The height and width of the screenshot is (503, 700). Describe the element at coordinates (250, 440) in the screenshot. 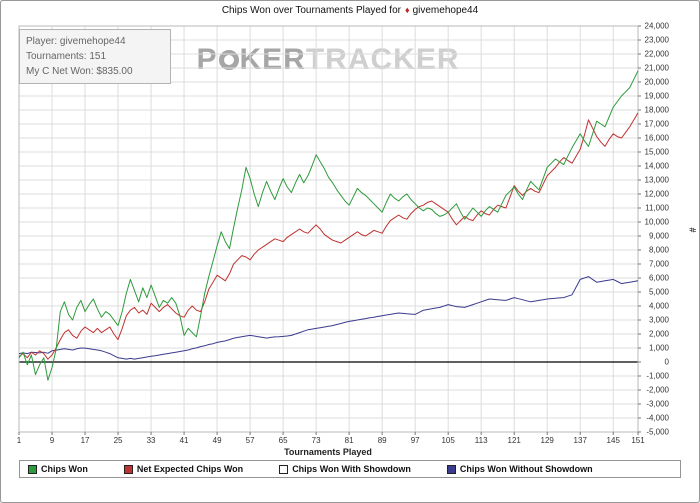

I see `x-tick-label: 57` at that location.